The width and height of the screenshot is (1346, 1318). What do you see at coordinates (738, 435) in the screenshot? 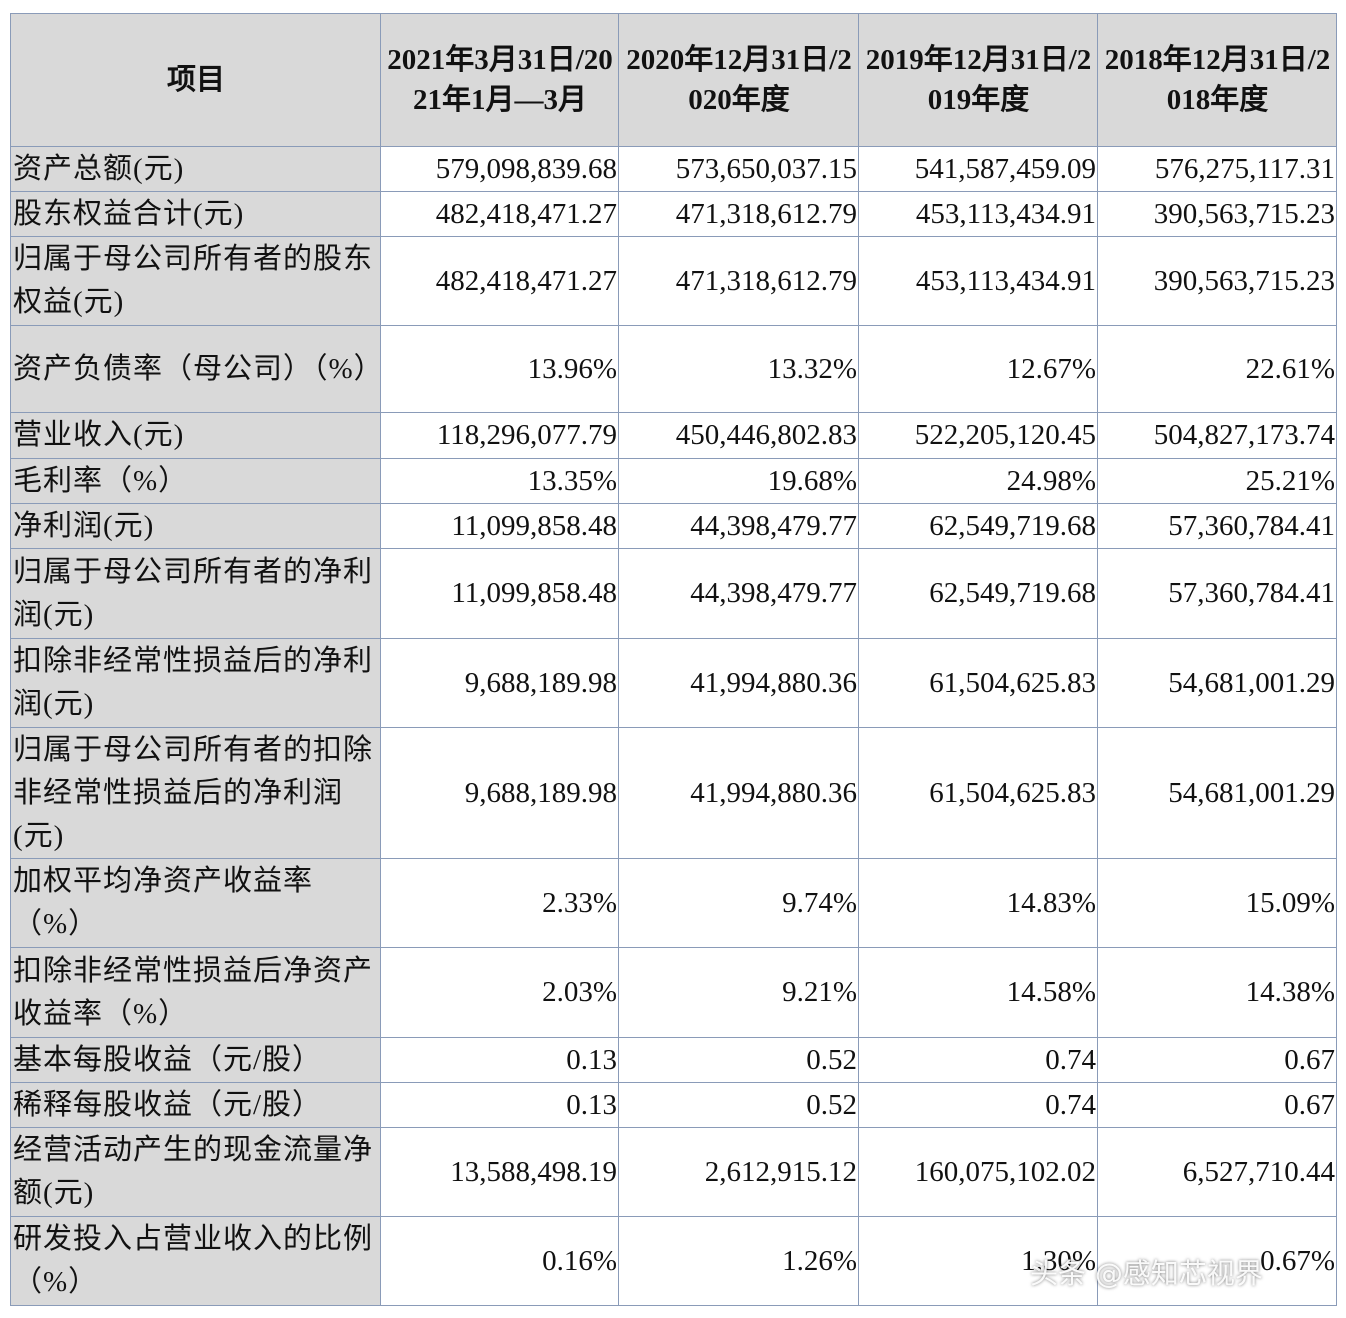
I see `value-cell: 450,446,802.83` at bounding box center [738, 435].